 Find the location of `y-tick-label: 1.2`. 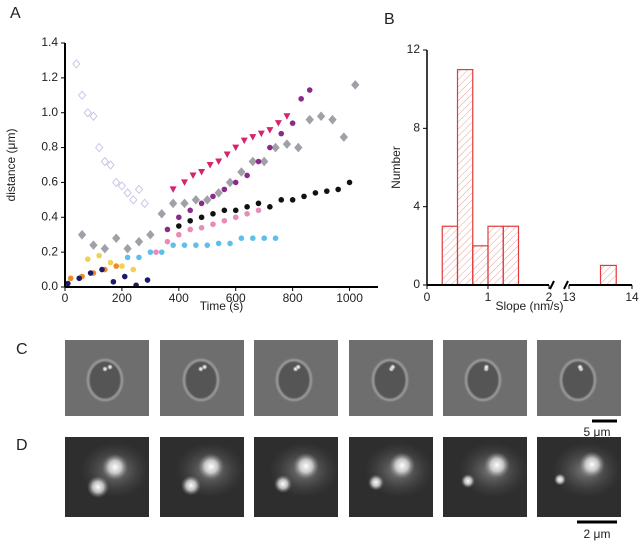

y-tick-label: 1.2 is located at coordinates (49, 77).